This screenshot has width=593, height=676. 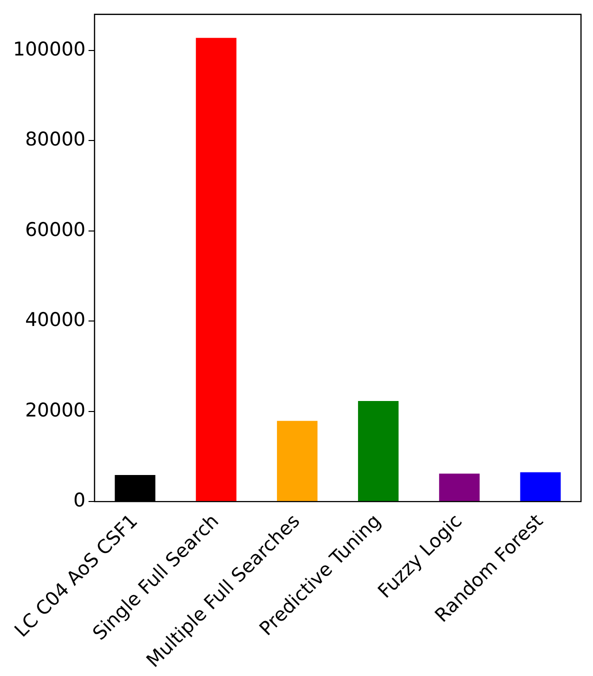 What do you see at coordinates (49, 49) in the screenshot?
I see `y-tick-label: 100000` at bounding box center [49, 49].